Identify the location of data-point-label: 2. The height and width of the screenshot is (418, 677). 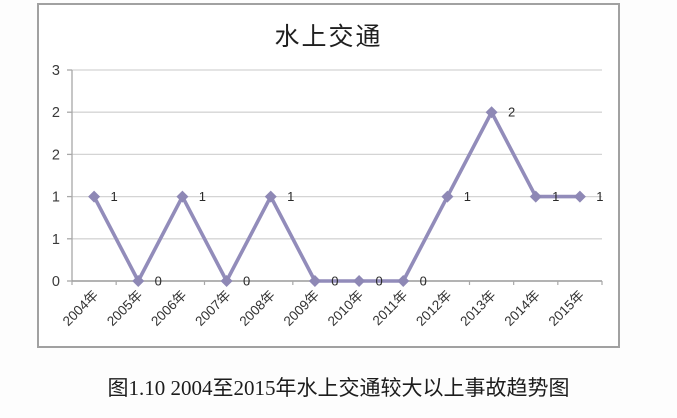
(511, 112).